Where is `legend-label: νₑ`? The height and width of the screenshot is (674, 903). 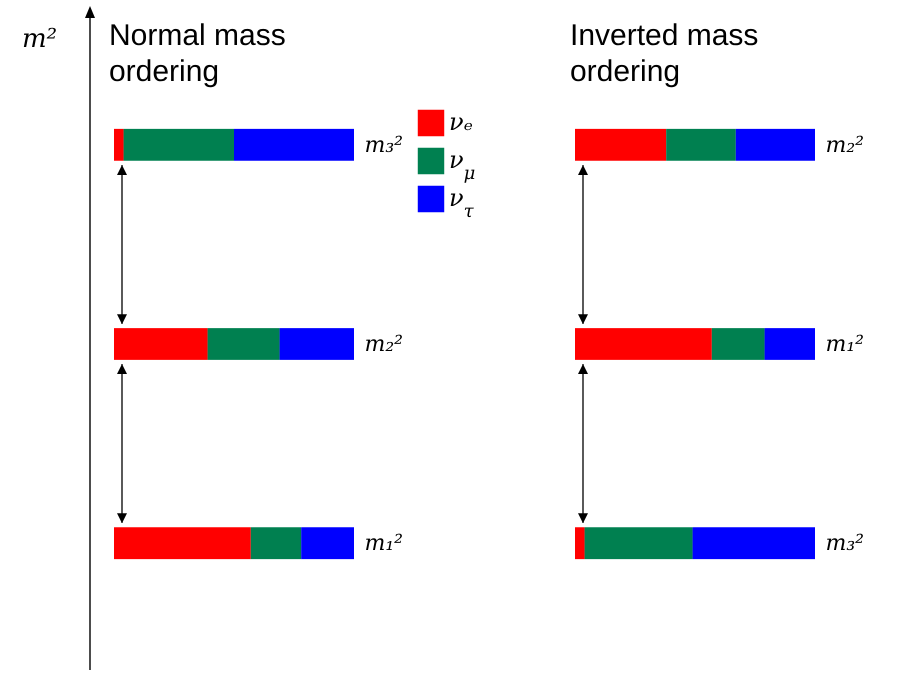
legend-label: νₑ is located at coordinates (461, 122).